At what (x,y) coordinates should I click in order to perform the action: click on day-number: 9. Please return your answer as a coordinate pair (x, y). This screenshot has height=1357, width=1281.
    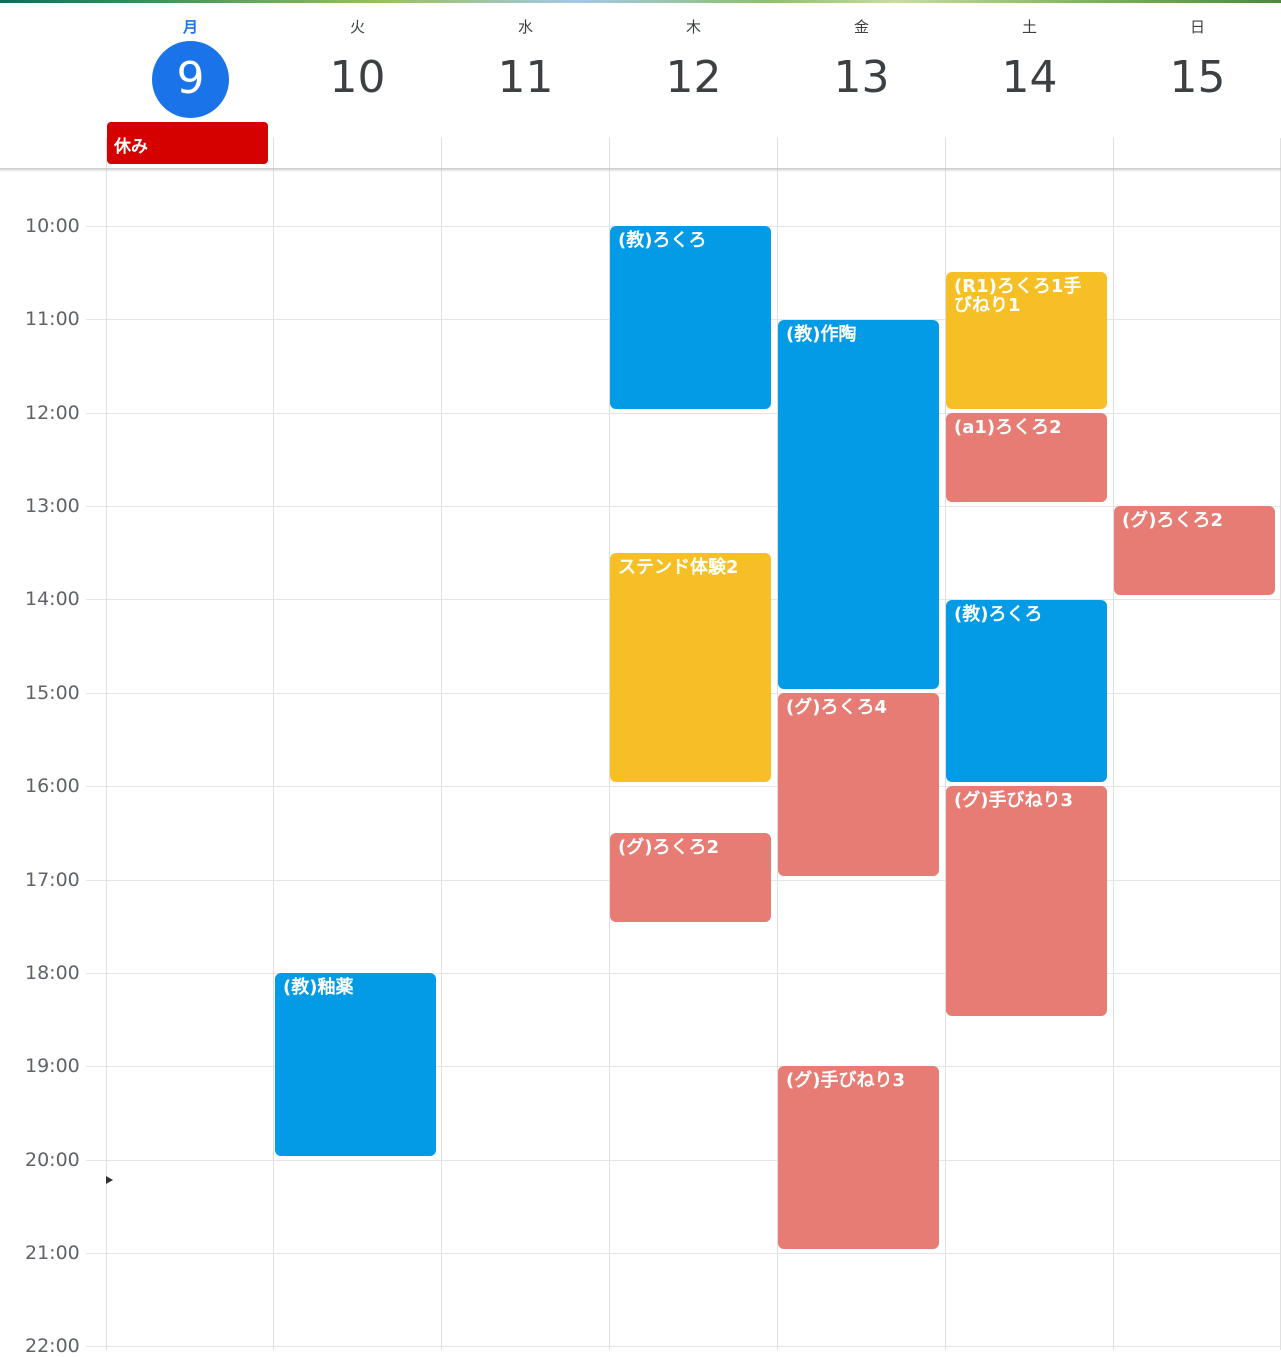
    Looking at the image, I should click on (190, 78).